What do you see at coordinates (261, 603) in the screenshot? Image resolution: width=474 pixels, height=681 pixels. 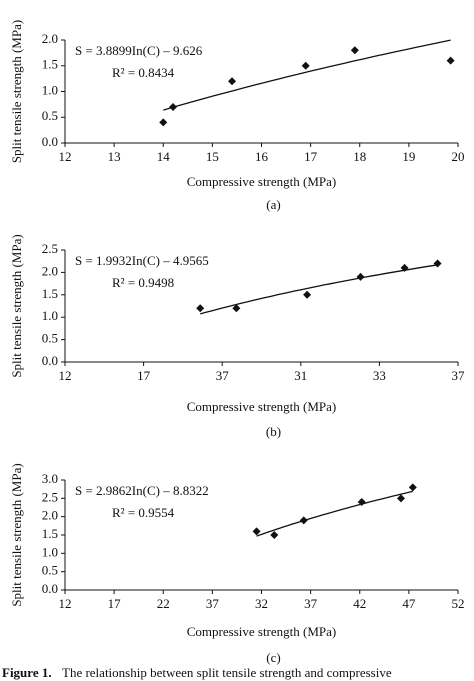 I see `x-tick-label: 32` at bounding box center [261, 603].